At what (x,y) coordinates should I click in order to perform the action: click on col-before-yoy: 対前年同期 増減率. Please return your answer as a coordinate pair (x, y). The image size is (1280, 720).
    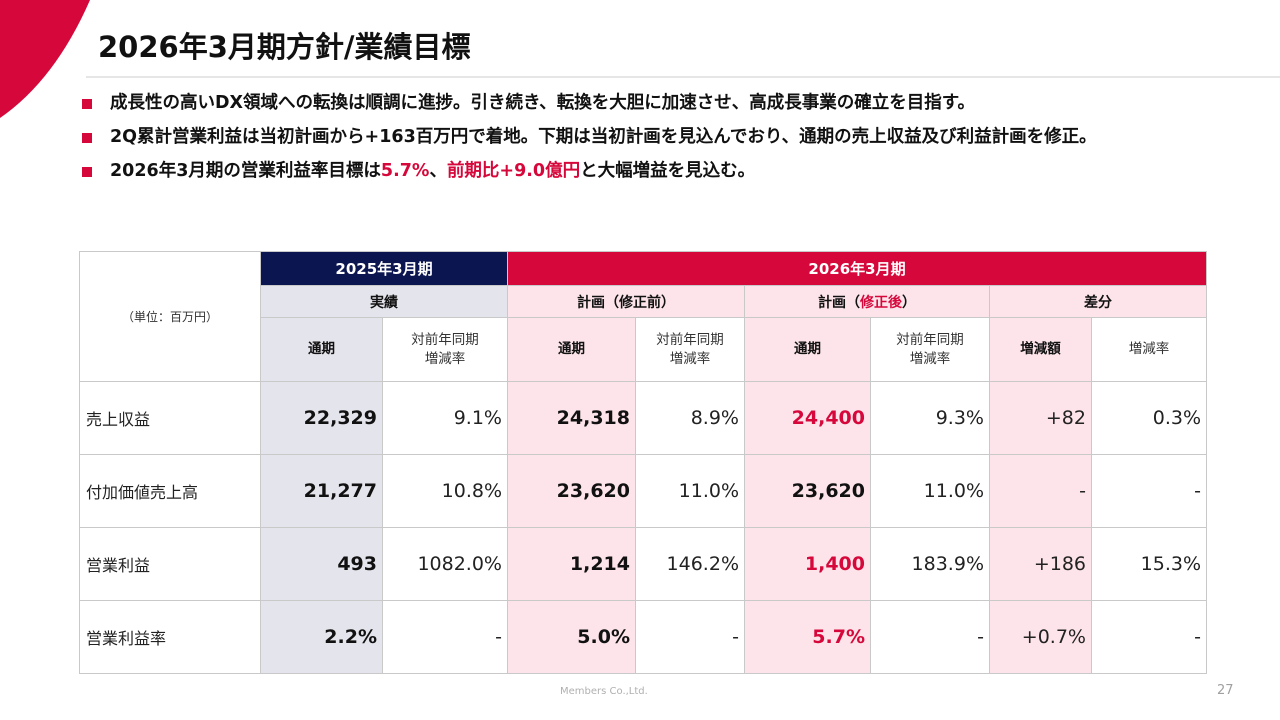
    Looking at the image, I should click on (690, 349).